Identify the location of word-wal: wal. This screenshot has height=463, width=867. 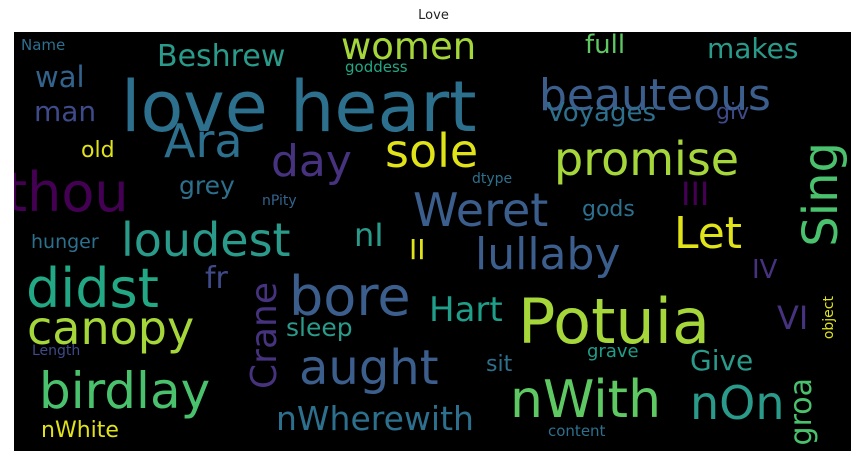
(60, 77).